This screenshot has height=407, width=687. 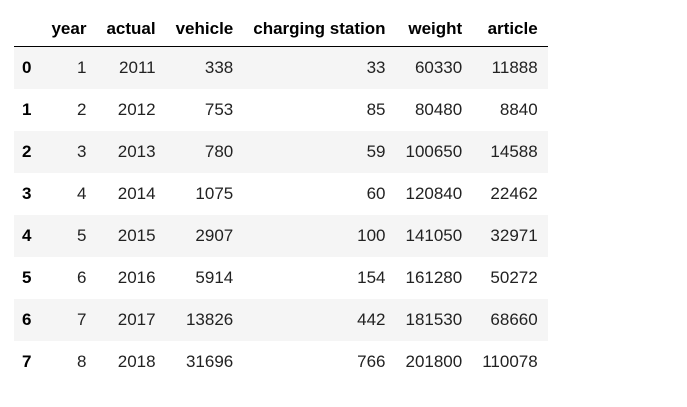 What do you see at coordinates (81, 67) in the screenshot?
I see `cell-year: 1` at bounding box center [81, 67].